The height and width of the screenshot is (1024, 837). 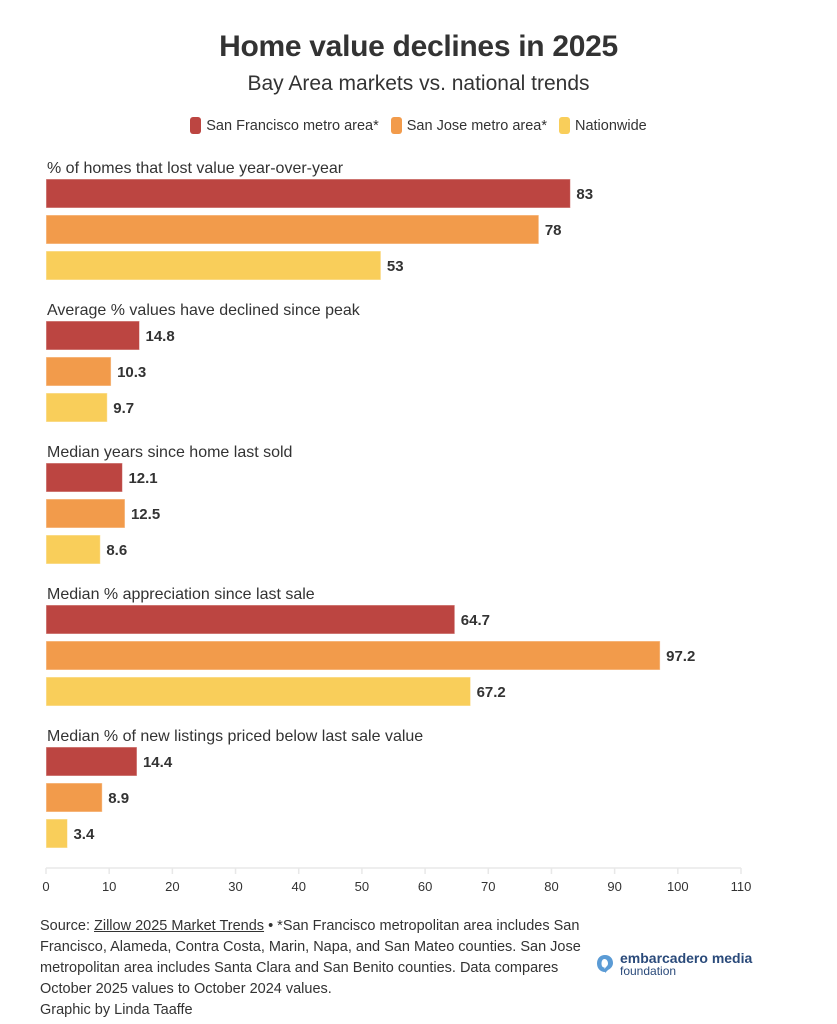 I want to click on data-label-sf: 14.8, so click(x=160, y=336).